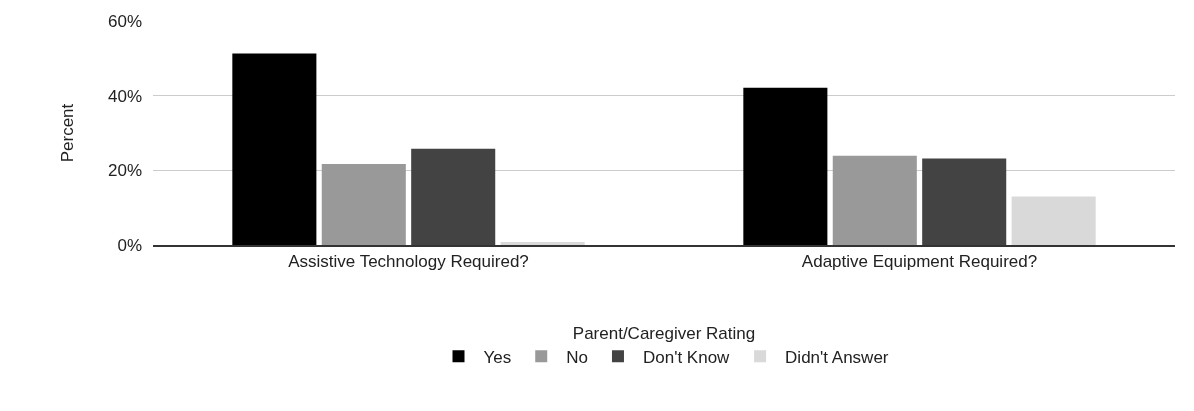  I want to click on x-tick-label: Assistive Technology Required?, so click(408, 262).